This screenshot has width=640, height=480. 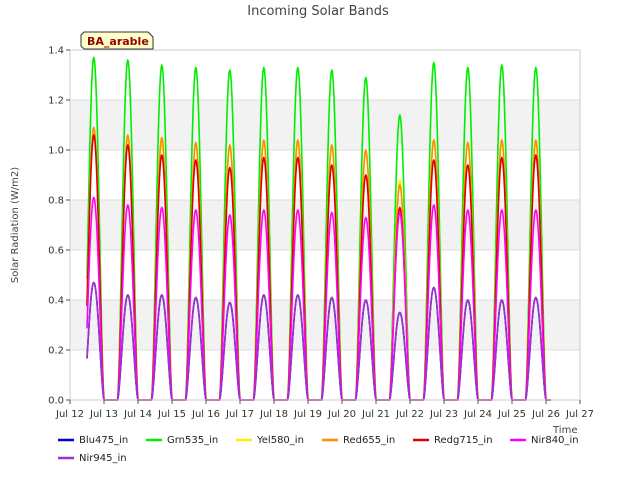 I want to click on y-tick-label-2: 0.4, so click(x=56, y=301).